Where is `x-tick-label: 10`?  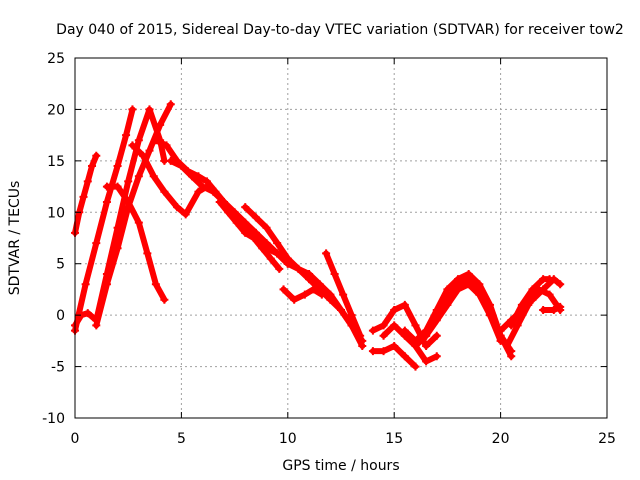 x-tick-label: 10 is located at coordinates (288, 439).